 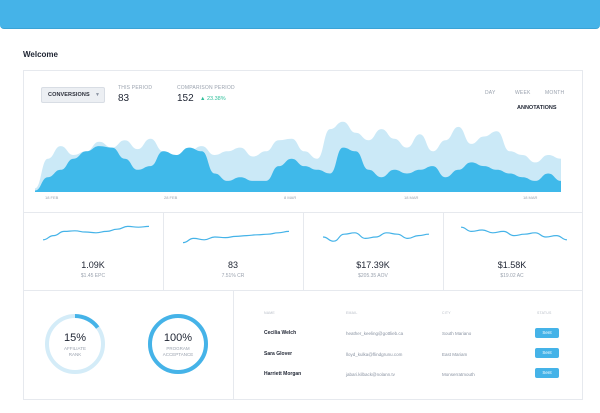 What do you see at coordinates (373, 265) in the screenshot?
I see `kpi-value: $17.39K` at bounding box center [373, 265].